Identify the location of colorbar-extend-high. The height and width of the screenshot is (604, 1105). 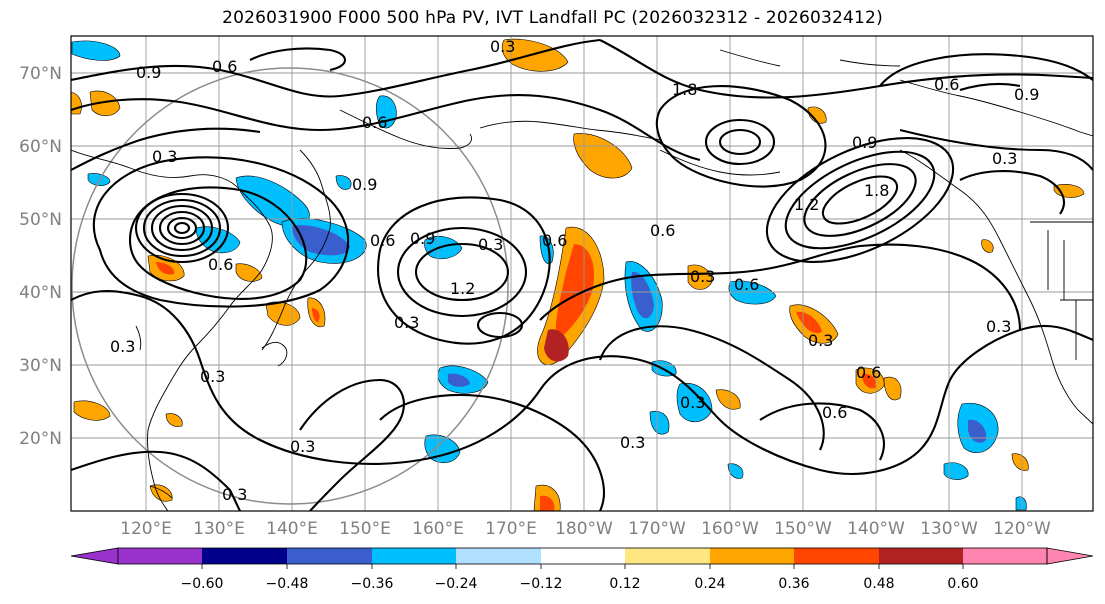
(1070, 556).